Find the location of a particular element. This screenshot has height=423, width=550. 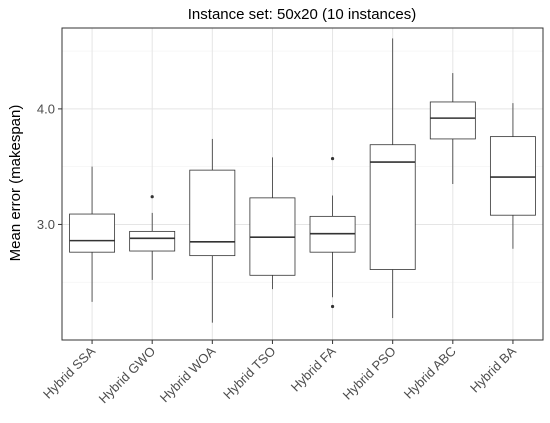

x-tick-label: Hybrid FA is located at coordinates (313, 368).